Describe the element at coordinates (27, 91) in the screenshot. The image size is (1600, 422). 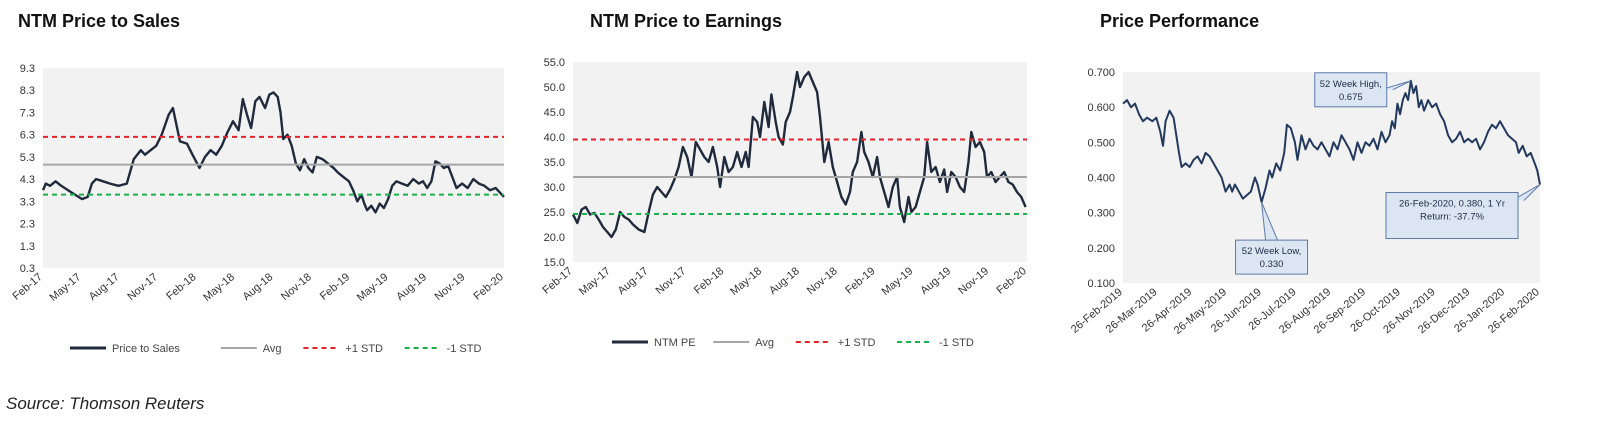
I see `y-tick-label: 8.3` at that location.